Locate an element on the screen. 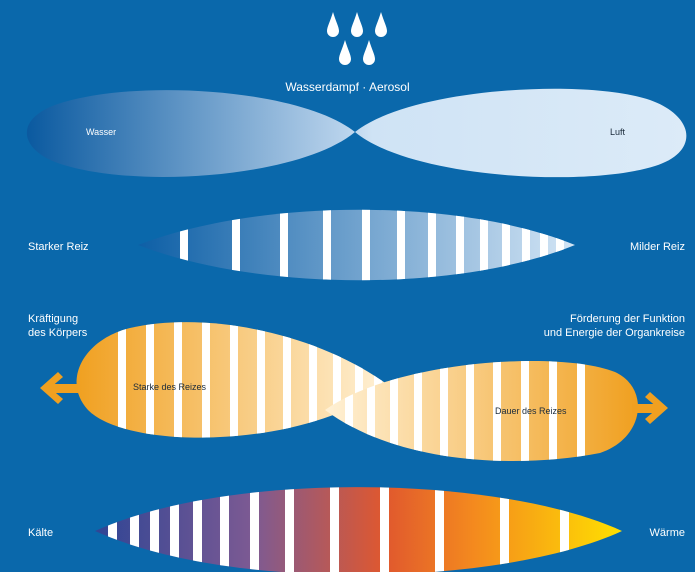 This screenshot has width=695, height=572. strength-shape is located at coordinates (232, 380).